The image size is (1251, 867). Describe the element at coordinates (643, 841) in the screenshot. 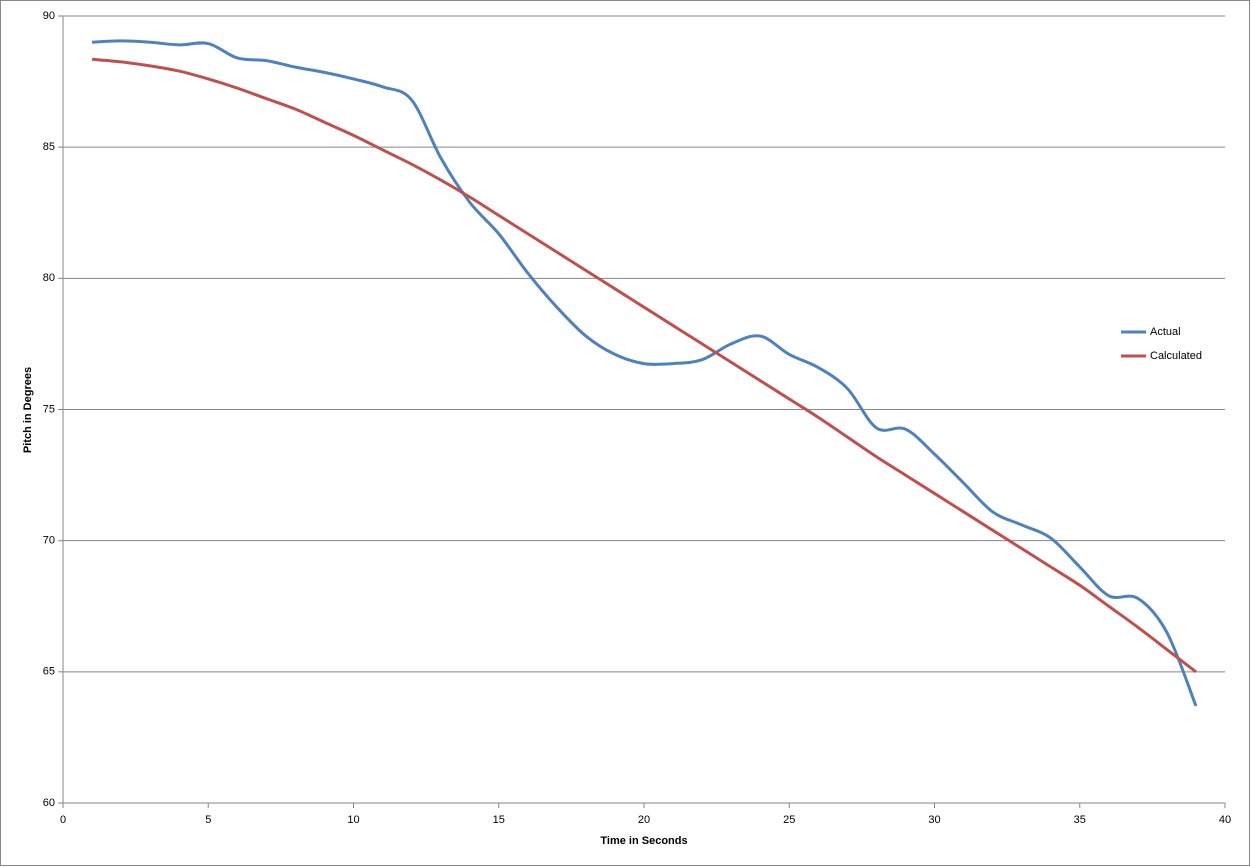

I see `x-axis-title: Time in Seconds` at that location.